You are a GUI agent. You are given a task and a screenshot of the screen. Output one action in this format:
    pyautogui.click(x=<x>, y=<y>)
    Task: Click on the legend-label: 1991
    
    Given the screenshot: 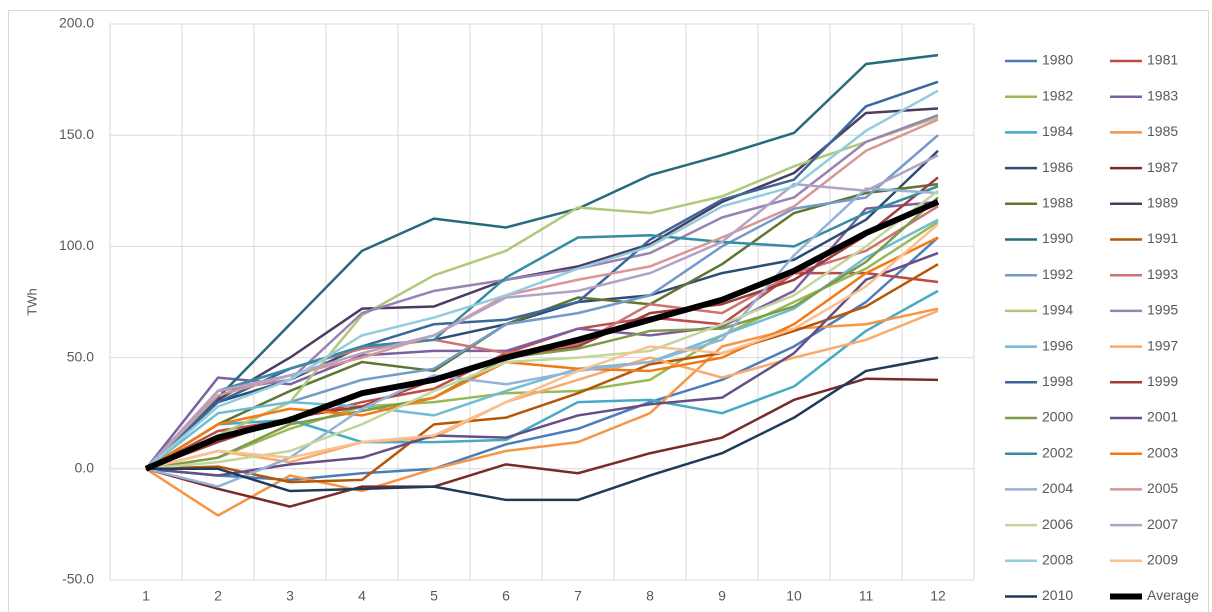 What is the action you would take?
    pyautogui.click(x=1162, y=238)
    